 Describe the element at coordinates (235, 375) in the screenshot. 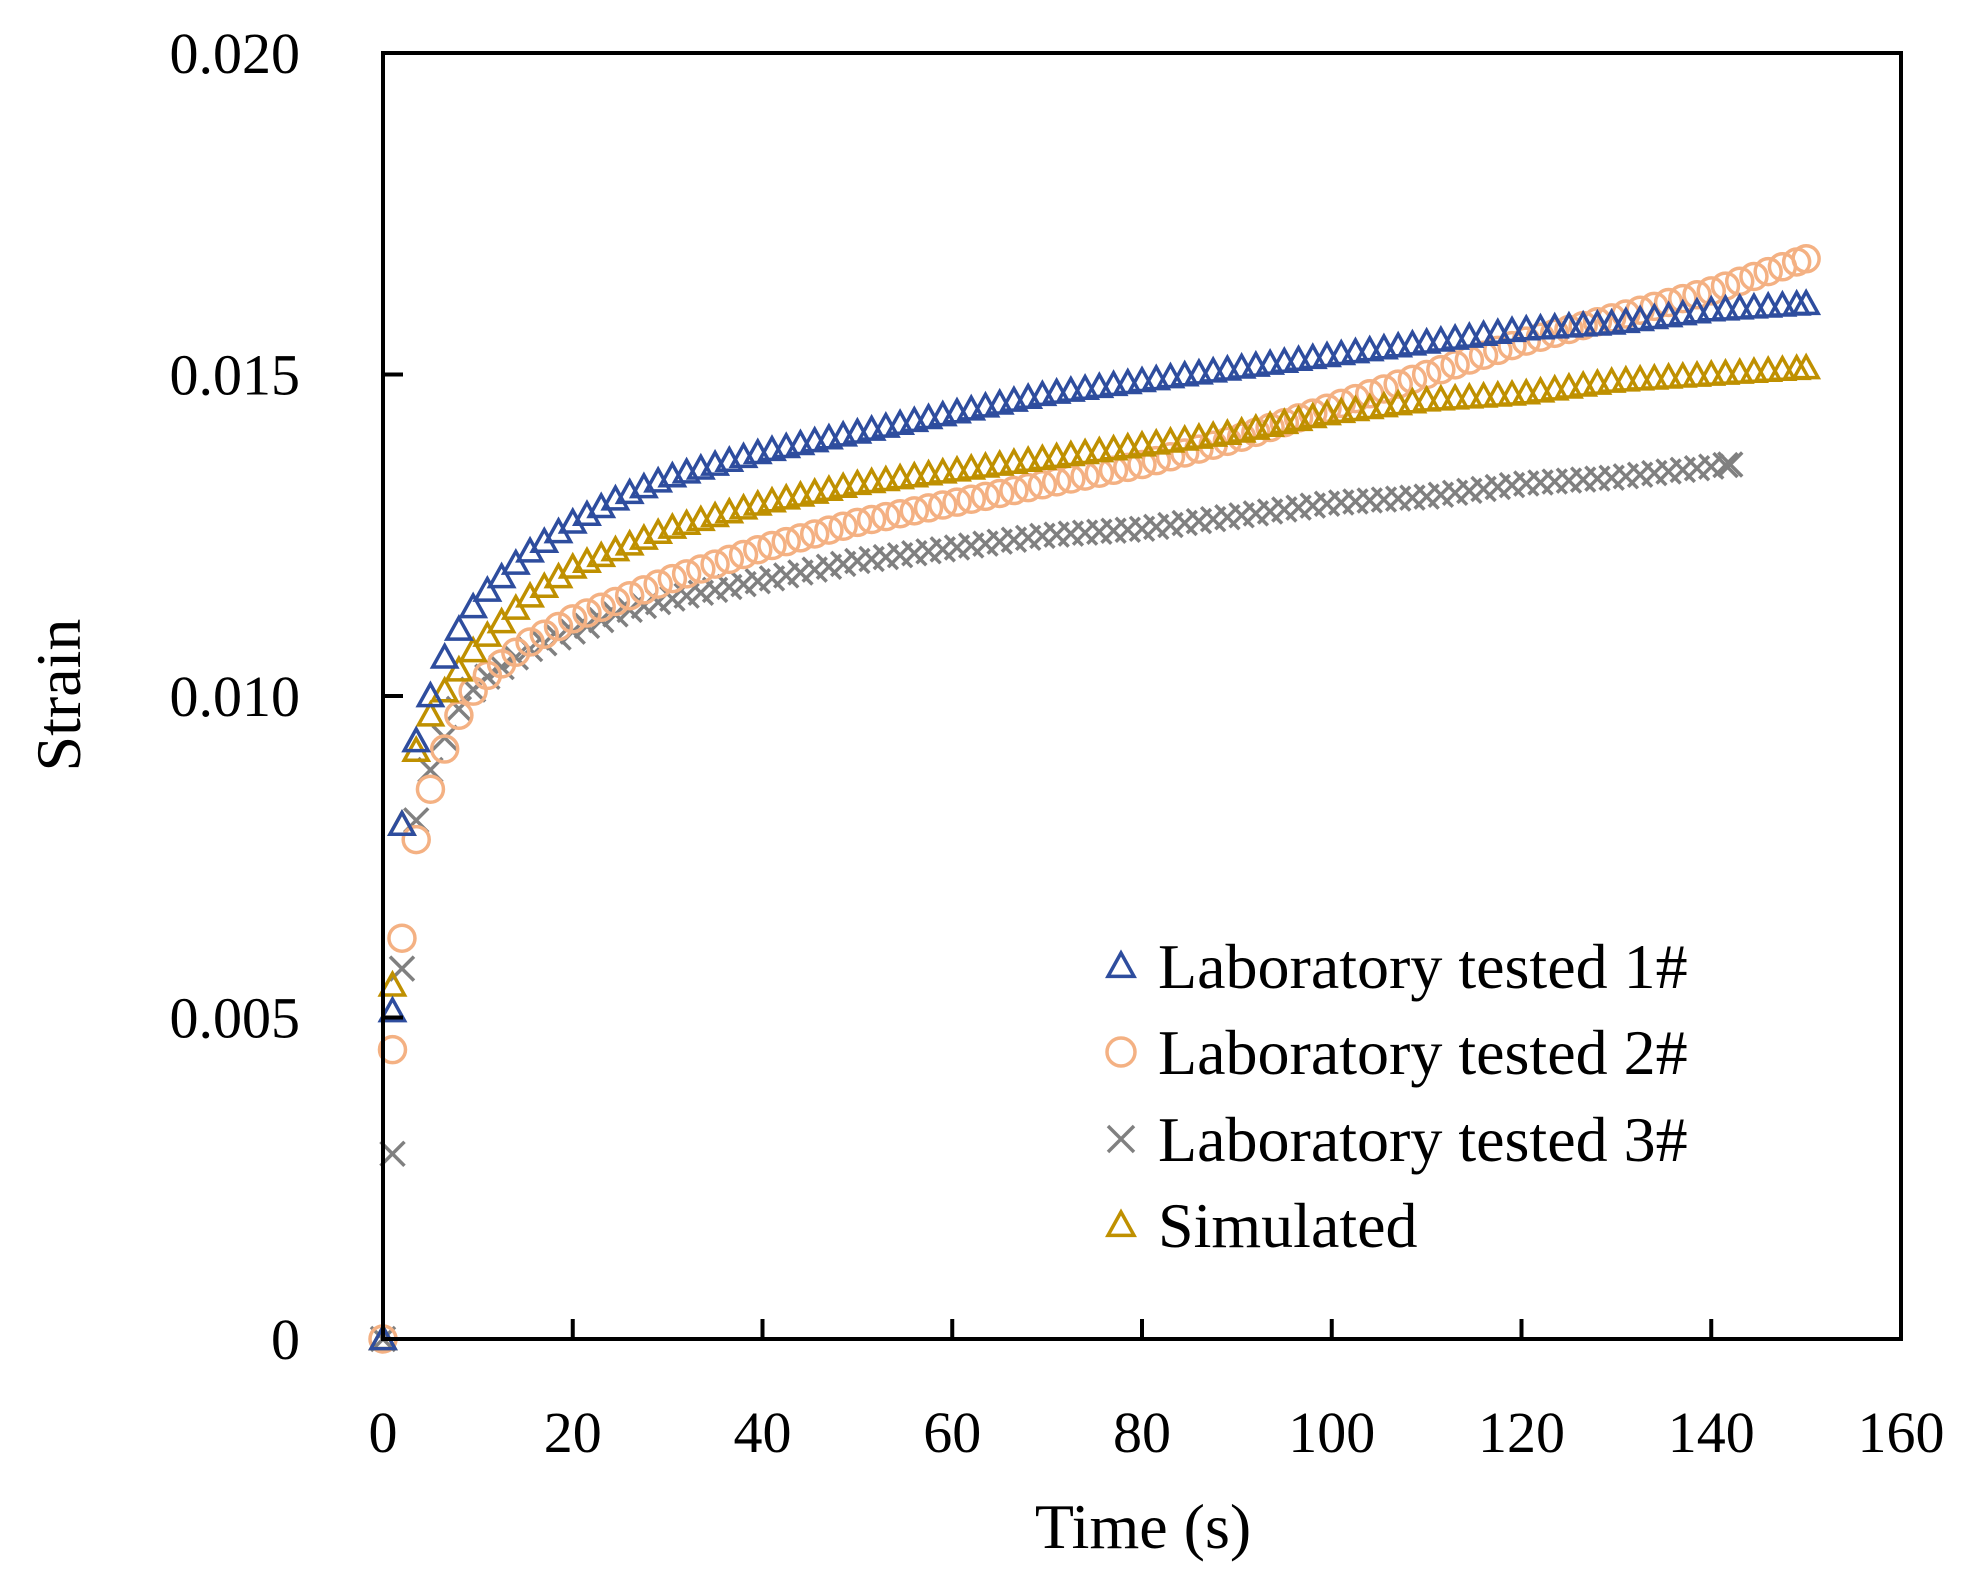

I see `y-tick-label: 0.015` at that location.